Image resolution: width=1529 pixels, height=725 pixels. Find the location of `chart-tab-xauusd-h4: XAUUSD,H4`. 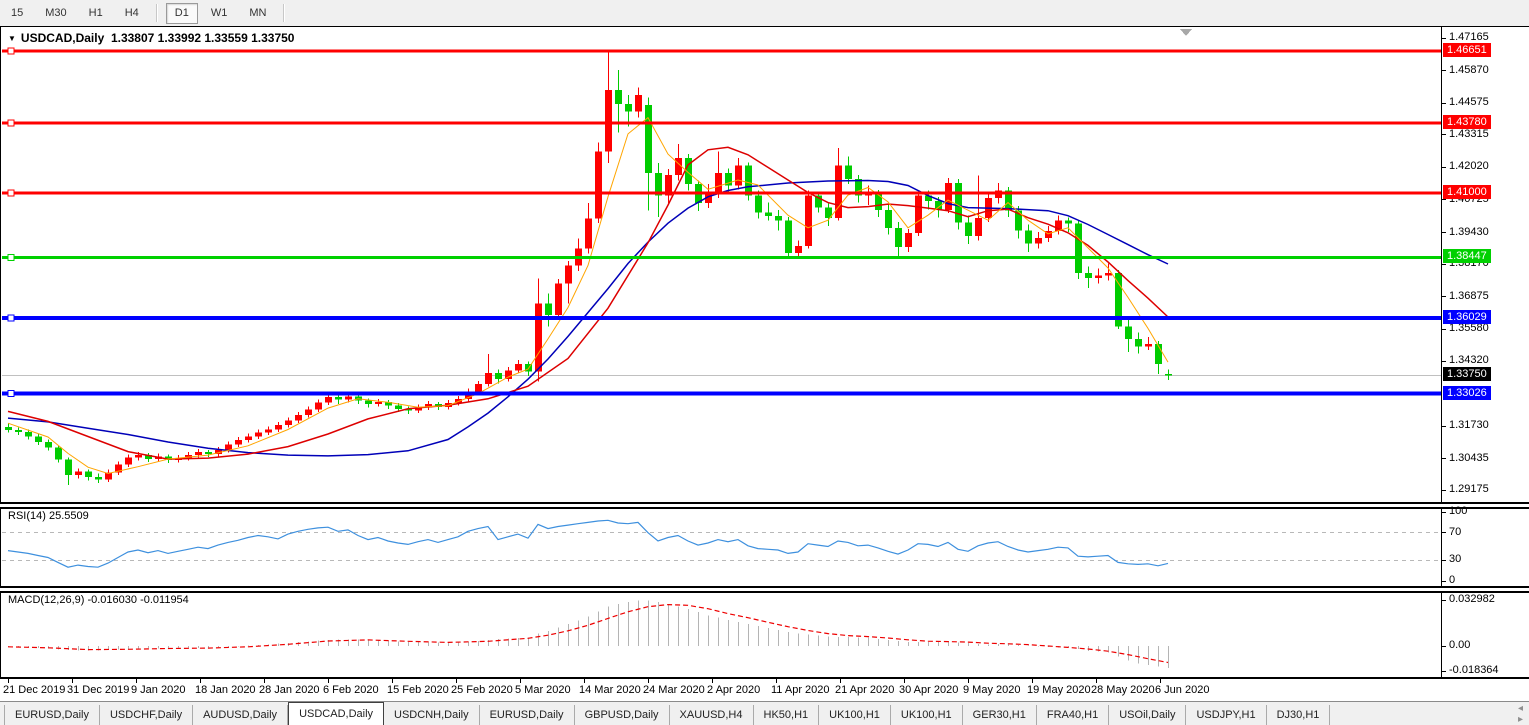

chart-tab-xauusd-h4: XAUUSD,H4 is located at coordinates (712, 715).